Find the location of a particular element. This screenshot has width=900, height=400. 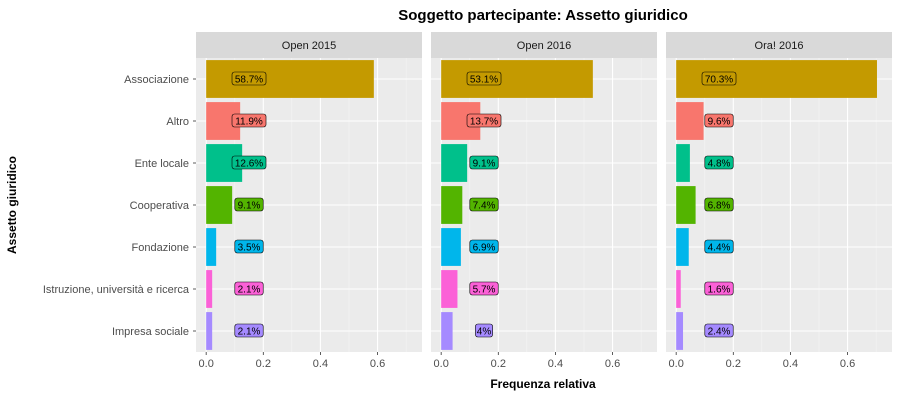

category-label: Ente locale is located at coordinates (162, 164).